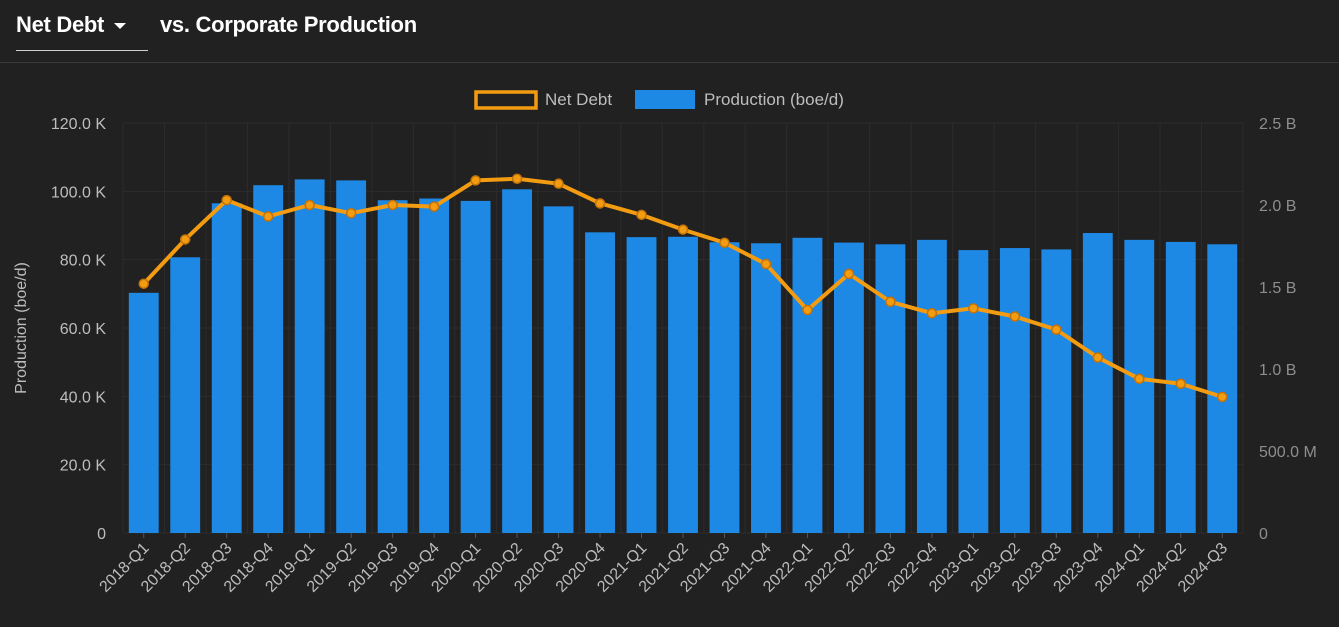  I want to click on legend-label-net-debt: Net Debt, so click(578, 99).